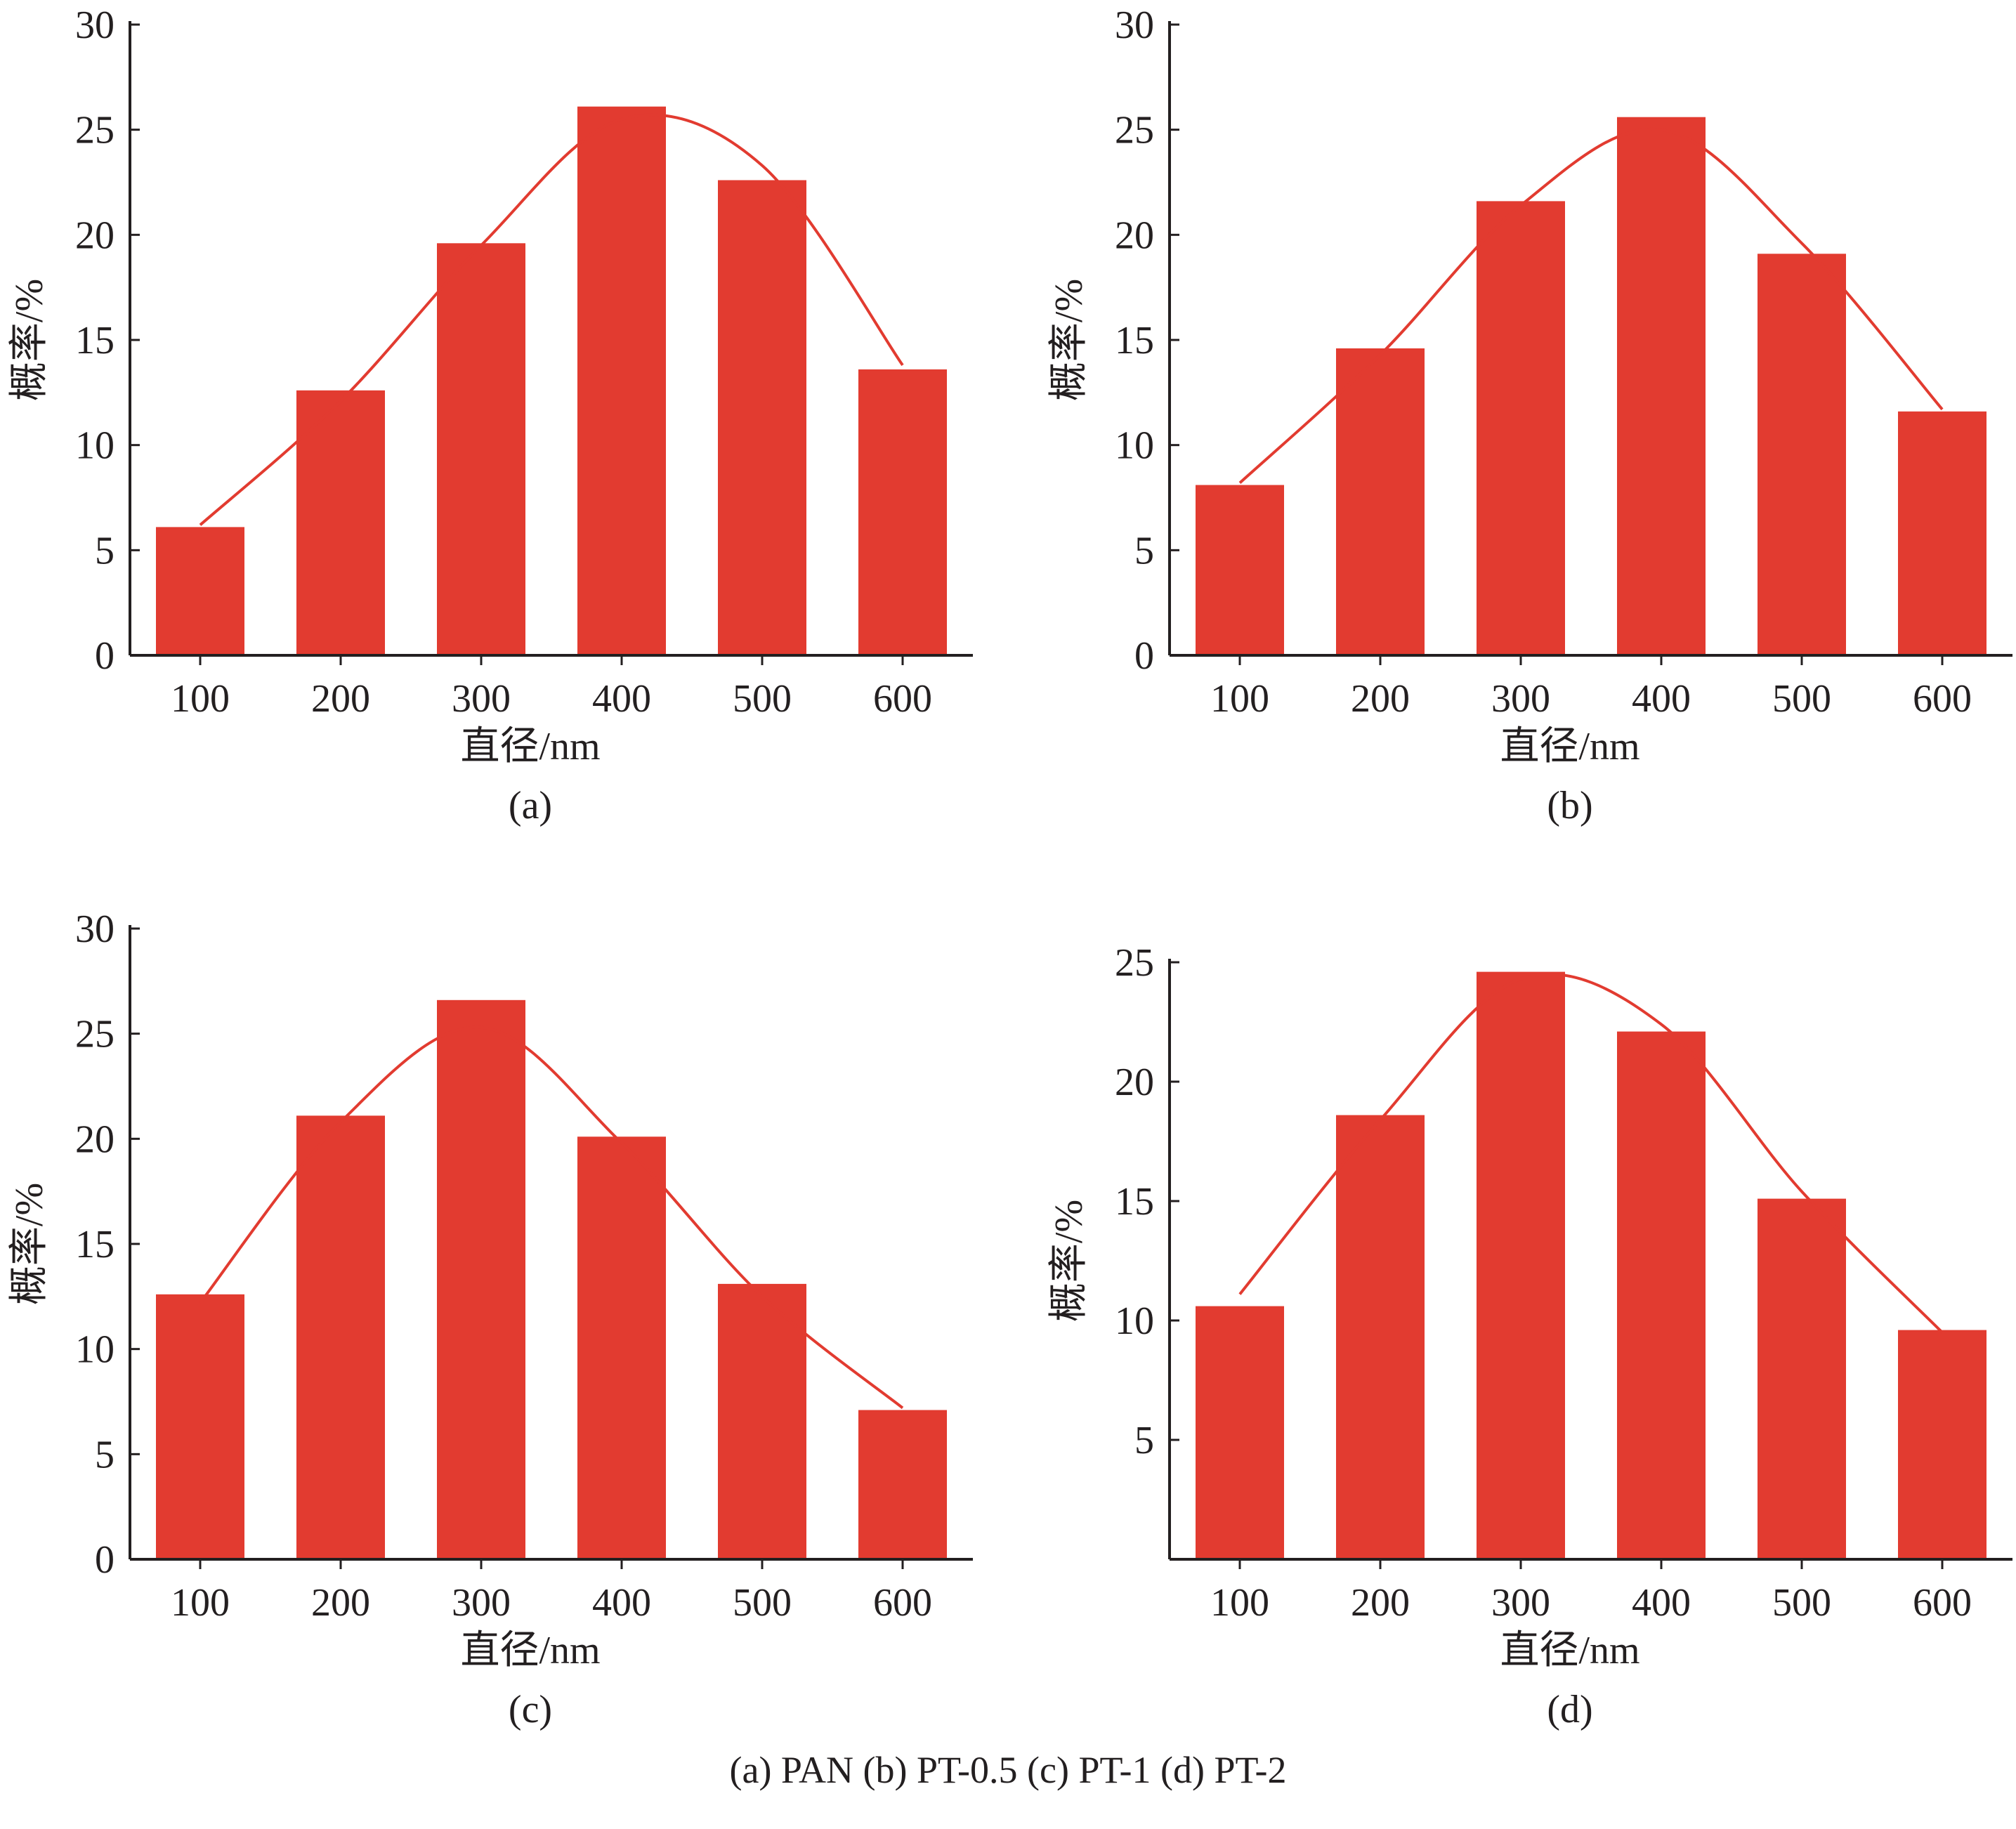 This screenshot has height=1829, width=2016. What do you see at coordinates (530, 1709) in the screenshot?
I see `panel-label: (c)` at bounding box center [530, 1709].